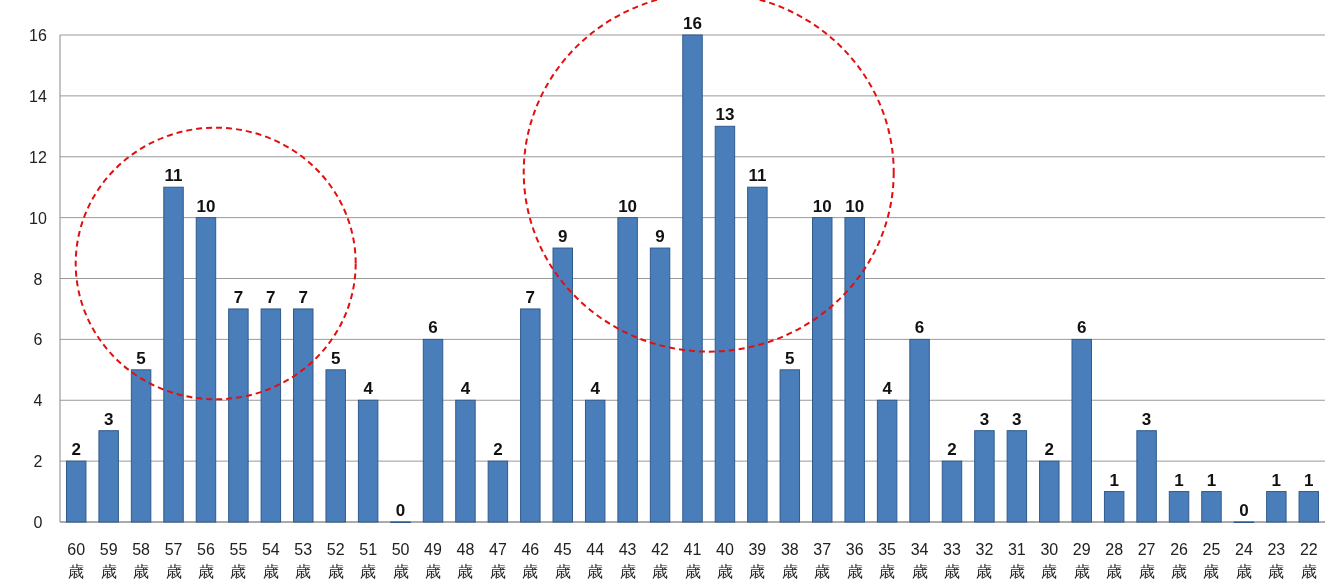 This screenshot has height=581, width=1338. What do you see at coordinates (1276, 560) in the screenshot?
I see `x-tick-label: 23歳` at bounding box center [1276, 560].